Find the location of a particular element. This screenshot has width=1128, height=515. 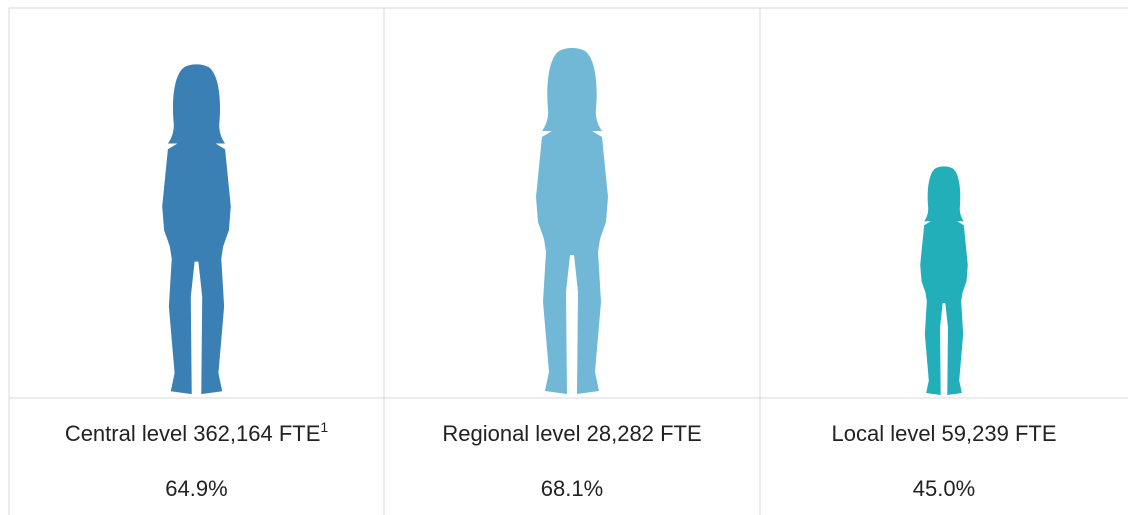

category-text: Regional level 28,282 FTE is located at coordinates (571, 433).